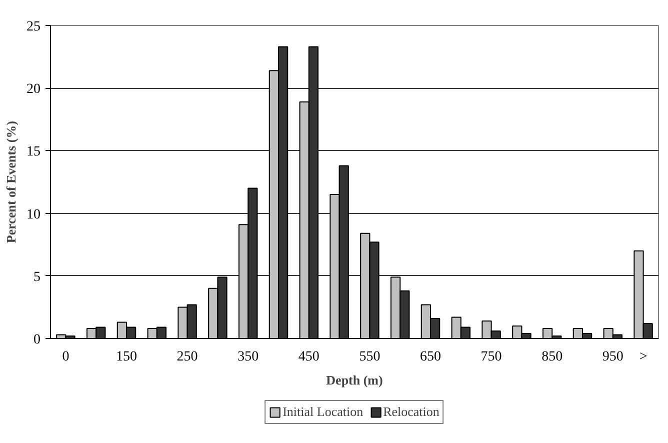  Describe the element at coordinates (369, 357) in the screenshot. I see `x-tick-label: 550` at that location.